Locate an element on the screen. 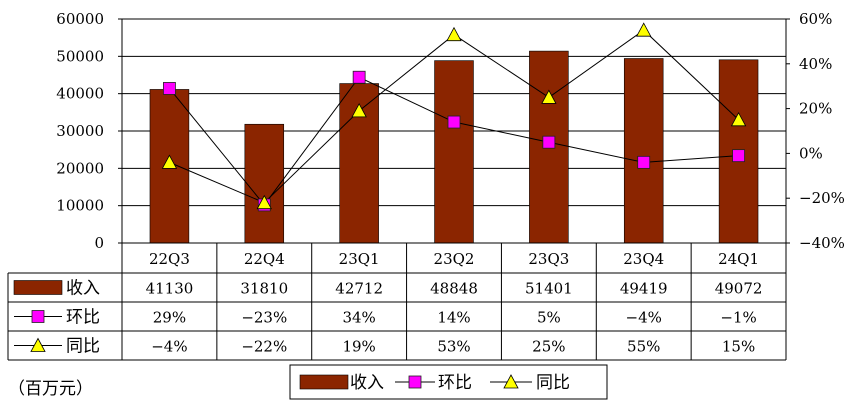 The image size is (857, 417). y-left-tick-label: 30000 is located at coordinates (80, 131).